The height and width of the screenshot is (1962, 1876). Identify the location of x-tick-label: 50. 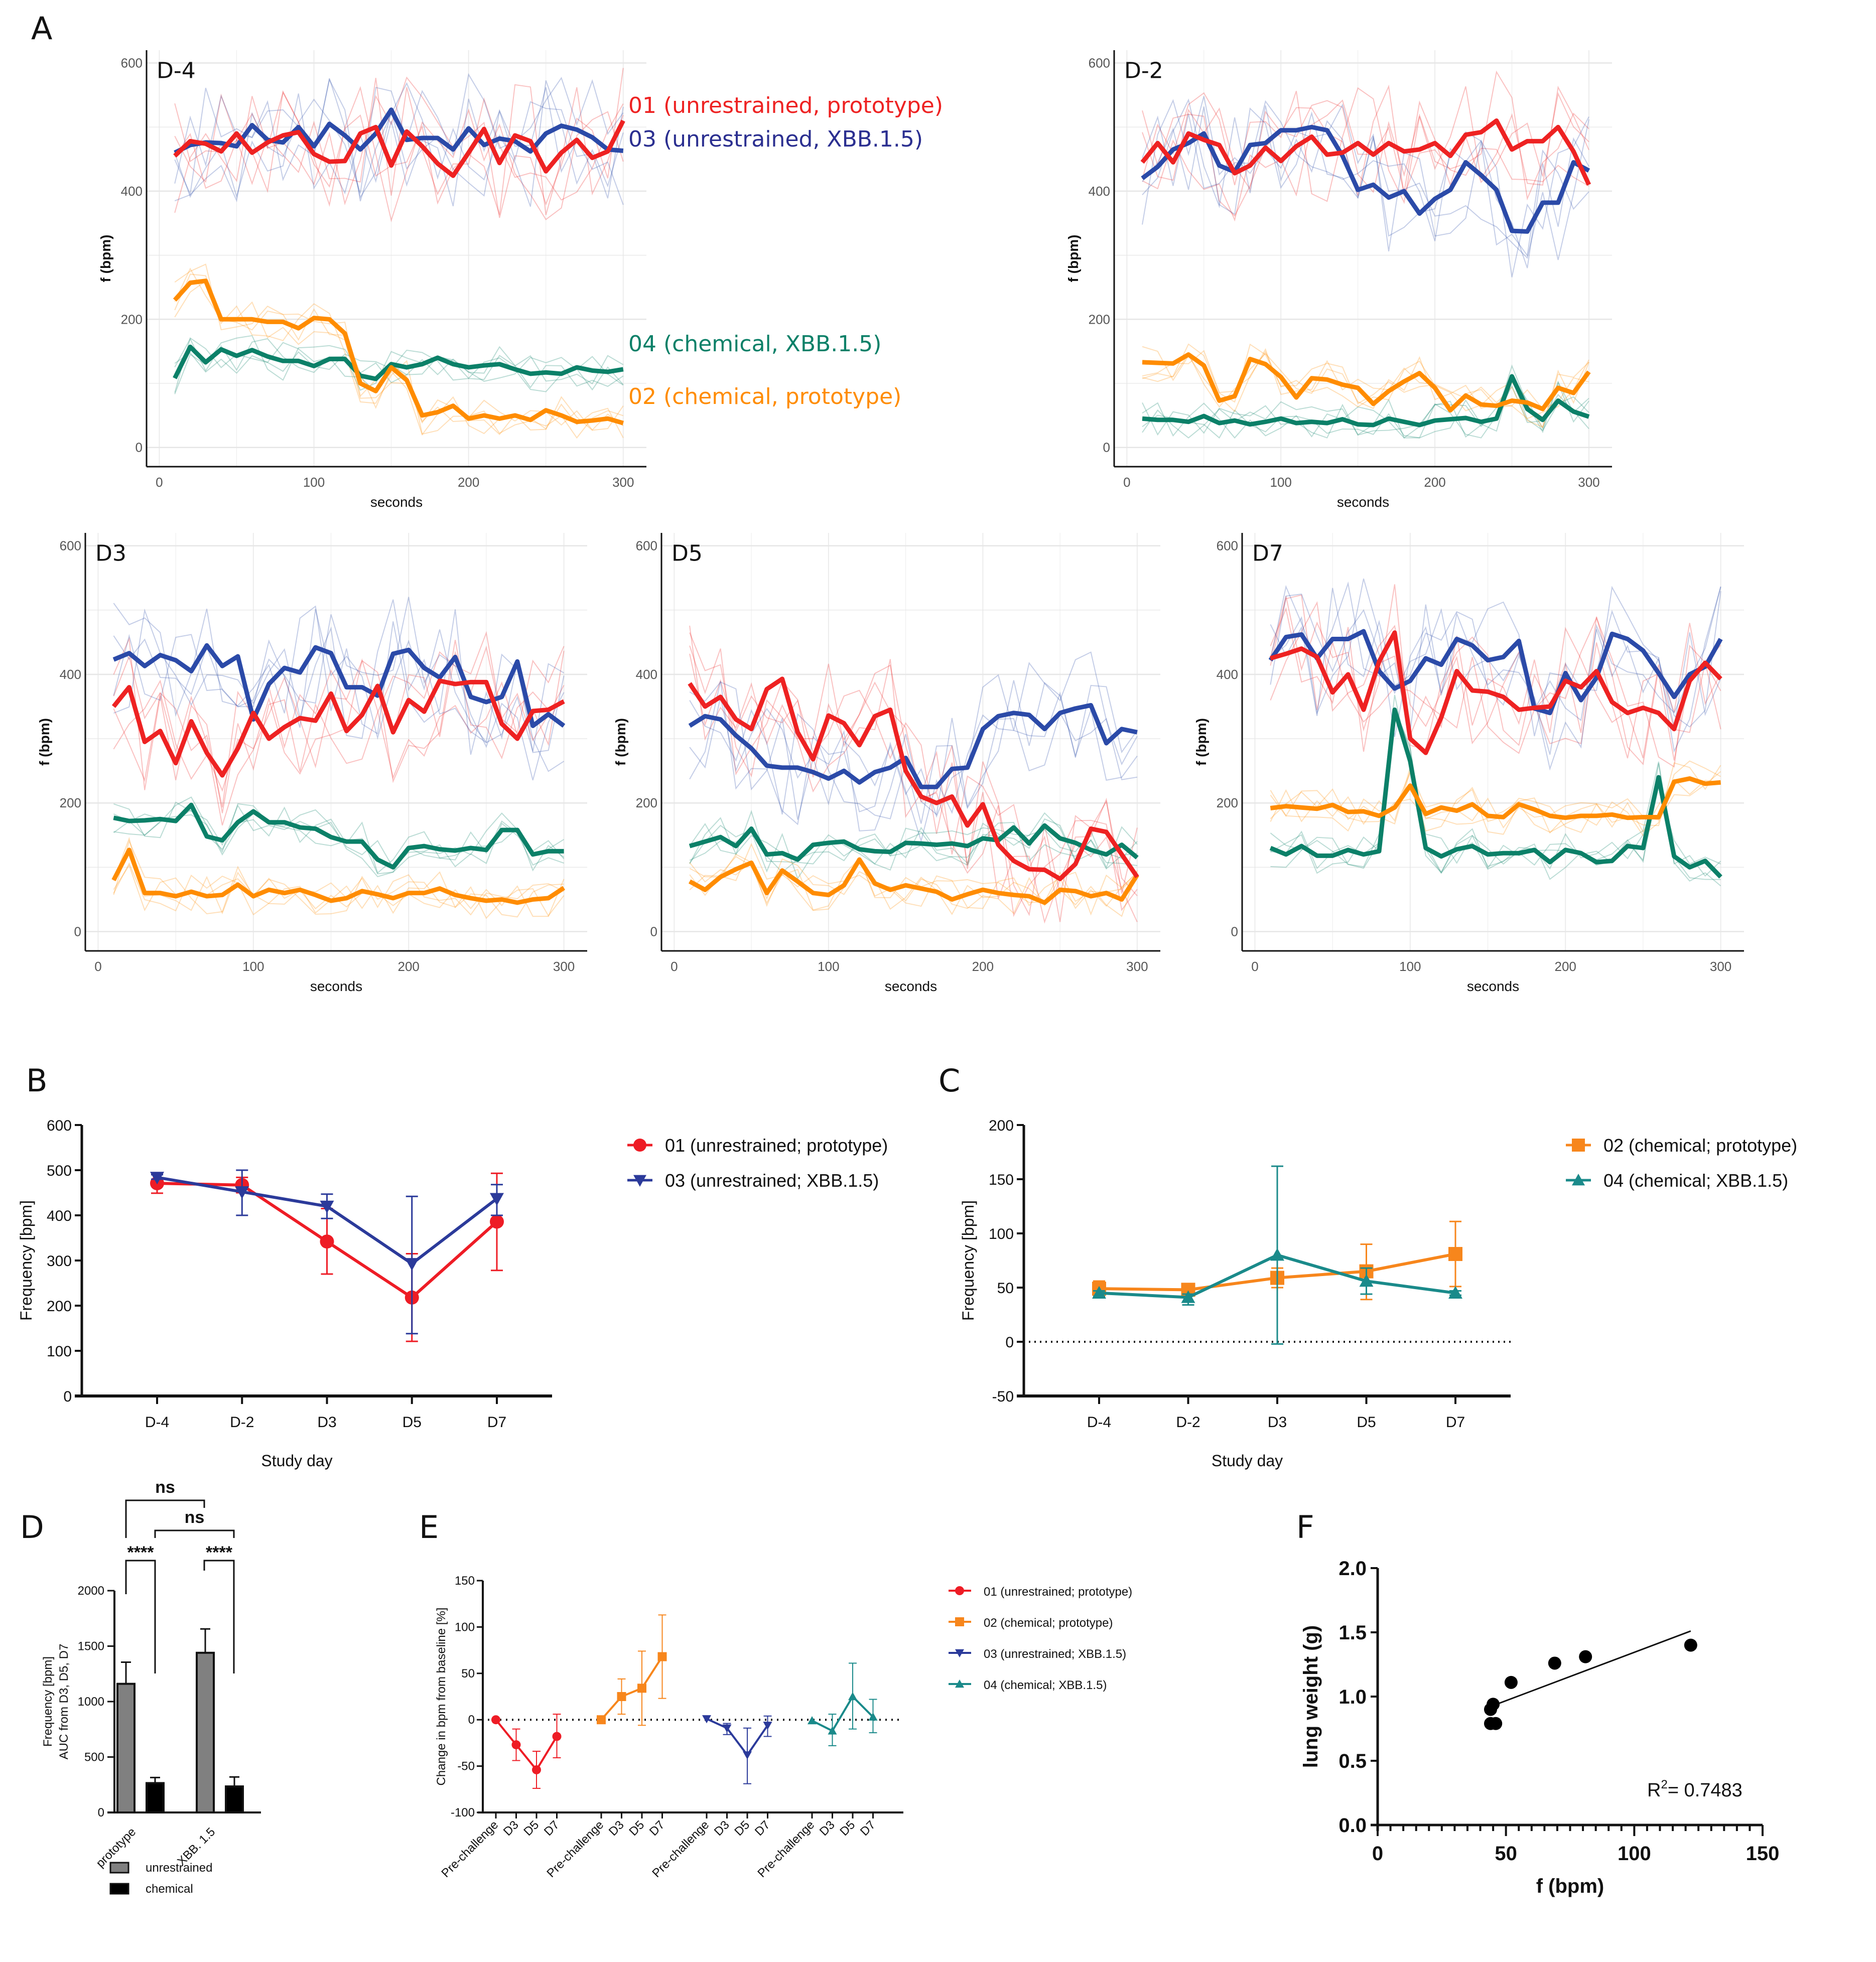
(1506, 1854).